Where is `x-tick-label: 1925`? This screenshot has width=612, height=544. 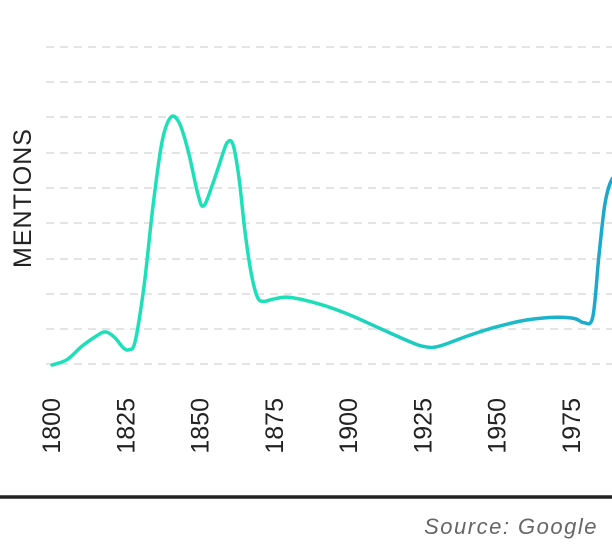
x-tick-label: 1925 is located at coordinates (423, 426).